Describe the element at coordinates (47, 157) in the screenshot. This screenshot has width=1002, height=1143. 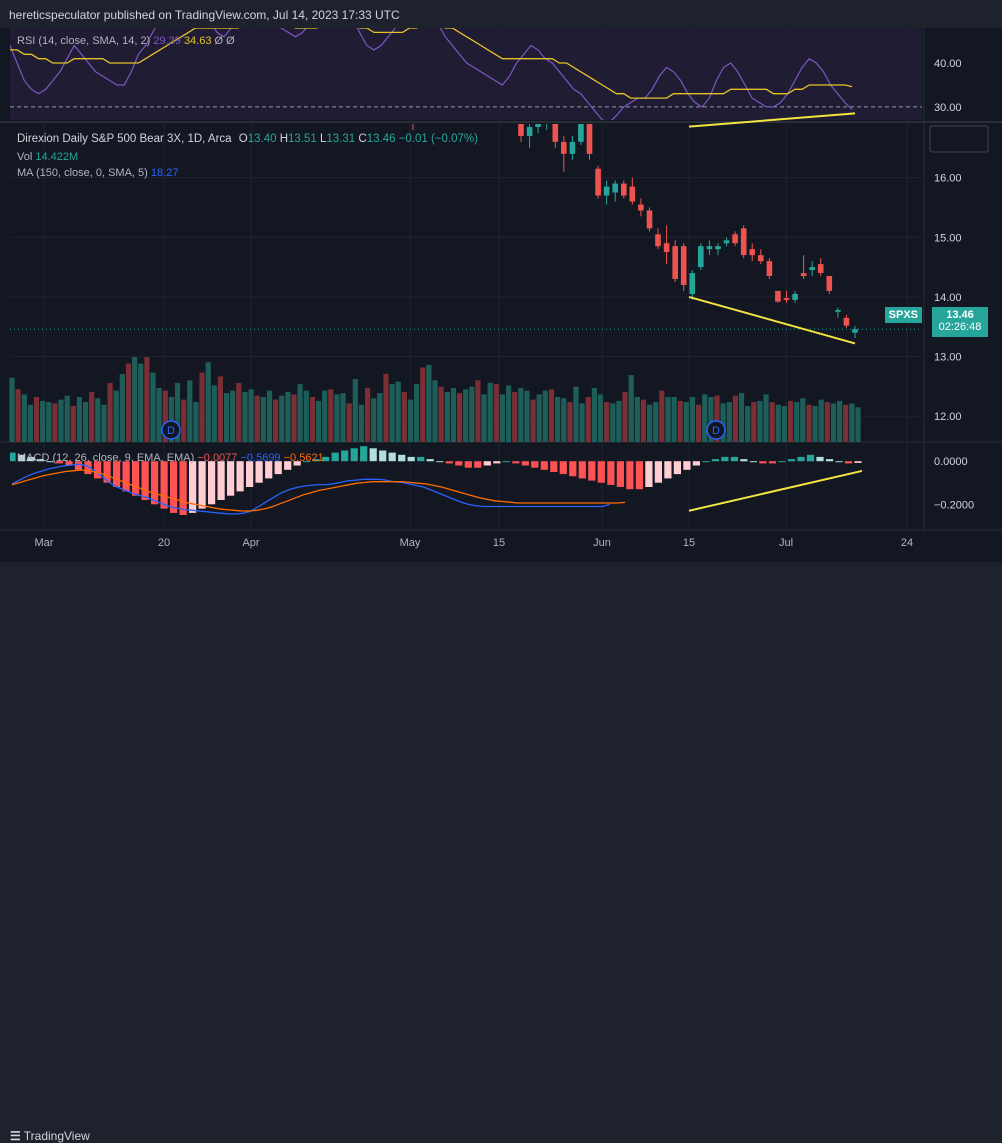
I see `volume-legend: Vol 14.422M` at that location.